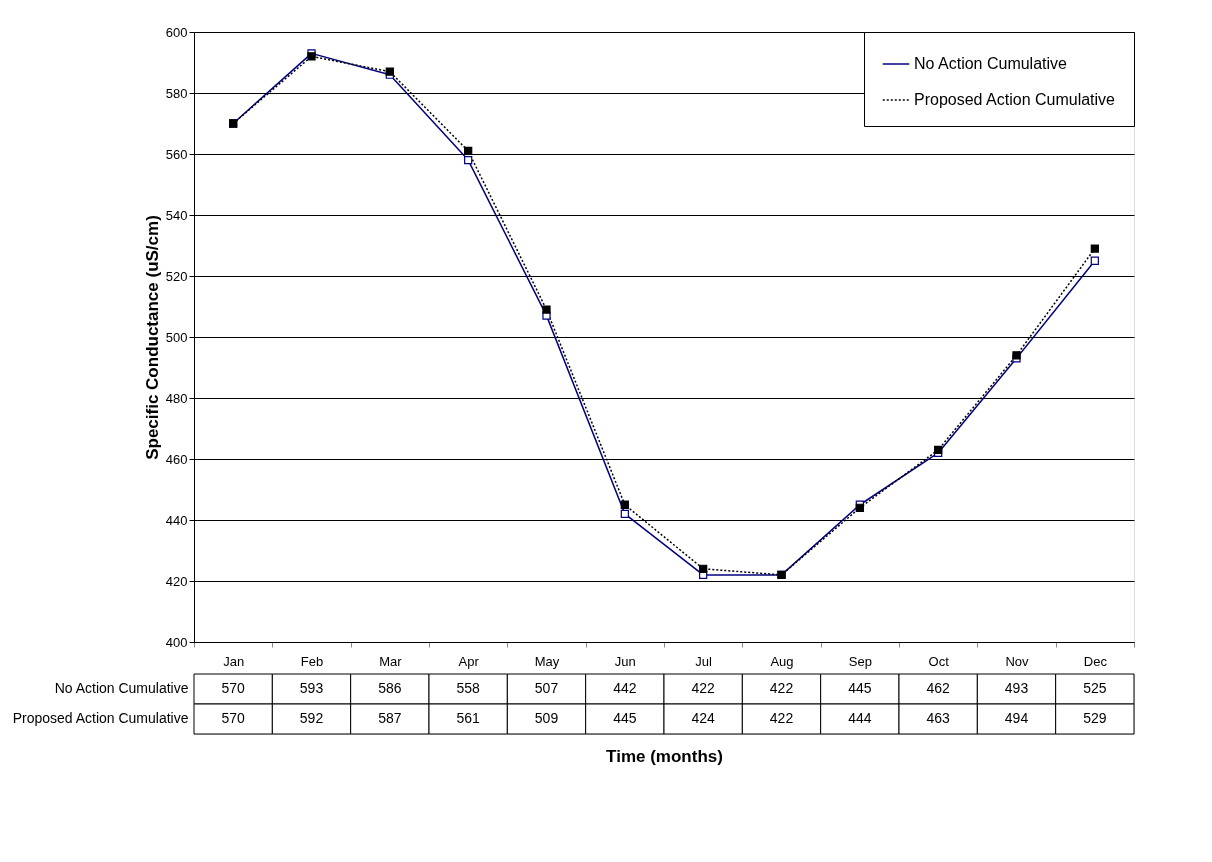 This screenshot has height=862, width=1212. What do you see at coordinates (234, 661) in the screenshot?
I see `x-tick-label: Jan` at bounding box center [234, 661].